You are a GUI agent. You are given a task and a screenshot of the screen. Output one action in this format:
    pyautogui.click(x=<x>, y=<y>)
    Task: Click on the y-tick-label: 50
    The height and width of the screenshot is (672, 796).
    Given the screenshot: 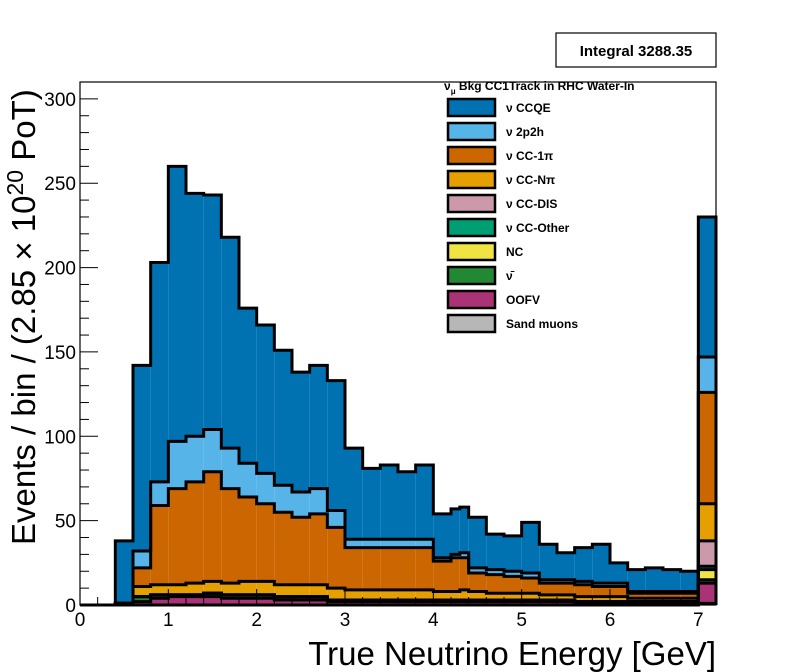 What is the action you would take?
    pyautogui.click(x=65, y=522)
    